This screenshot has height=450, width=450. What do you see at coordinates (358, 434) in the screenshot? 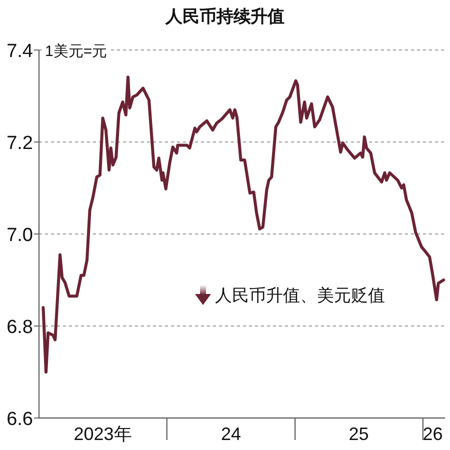
I see `x-tick-label: 25` at bounding box center [358, 434].